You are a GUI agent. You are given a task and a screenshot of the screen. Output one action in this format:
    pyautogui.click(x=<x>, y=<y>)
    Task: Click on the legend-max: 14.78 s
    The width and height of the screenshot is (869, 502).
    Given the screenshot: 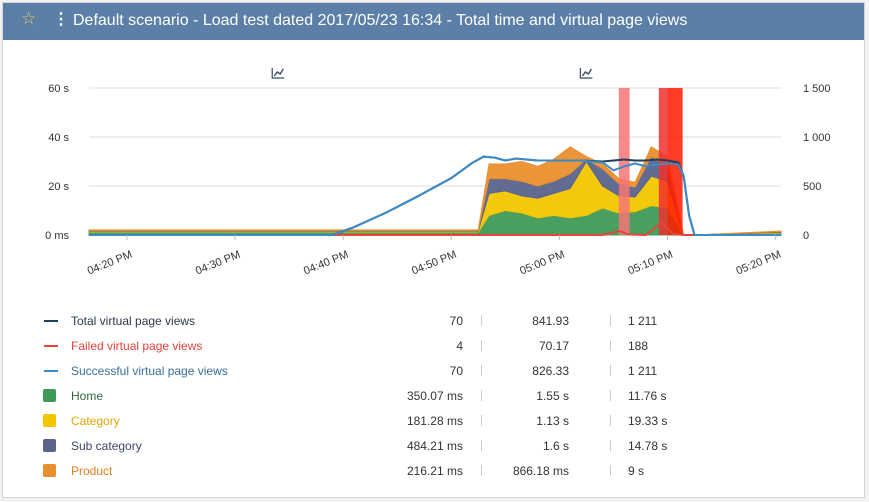 What is the action you would take?
    pyautogui.click(x=648, y=446)
    